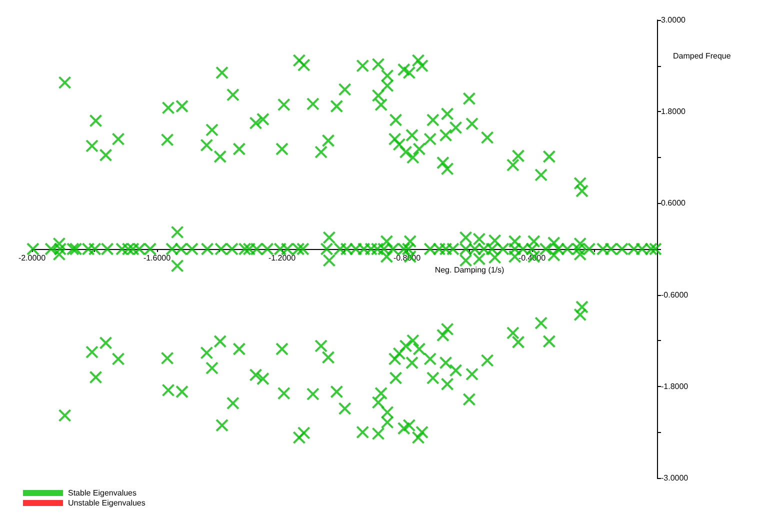  What do you see at coordinates (157, 258) in the screenshot?
I see `x-tick-label: -1.6000` at bounding box center [157, 258].